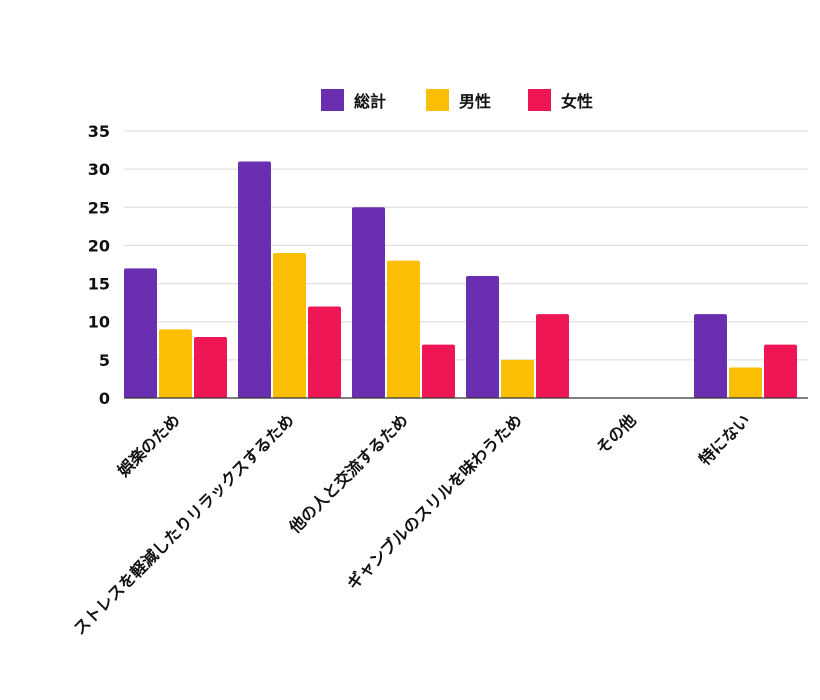 This screenshot has height=700, width=820. I want to click on y-tick-label: 35, so click(99, 131).